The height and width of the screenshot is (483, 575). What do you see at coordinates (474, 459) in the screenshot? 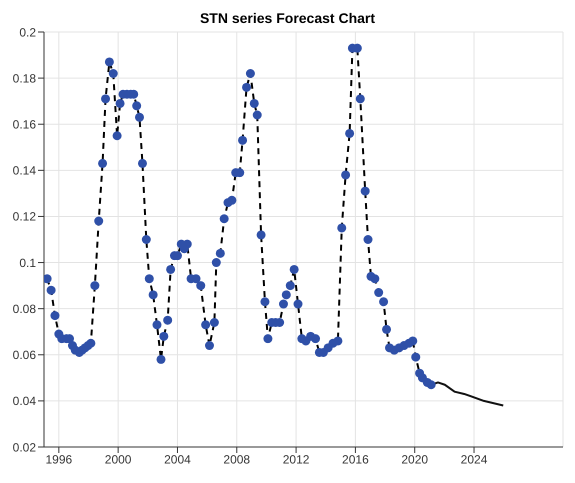
I see `x-tick-label: 2024` at bounding box center [474, 459].